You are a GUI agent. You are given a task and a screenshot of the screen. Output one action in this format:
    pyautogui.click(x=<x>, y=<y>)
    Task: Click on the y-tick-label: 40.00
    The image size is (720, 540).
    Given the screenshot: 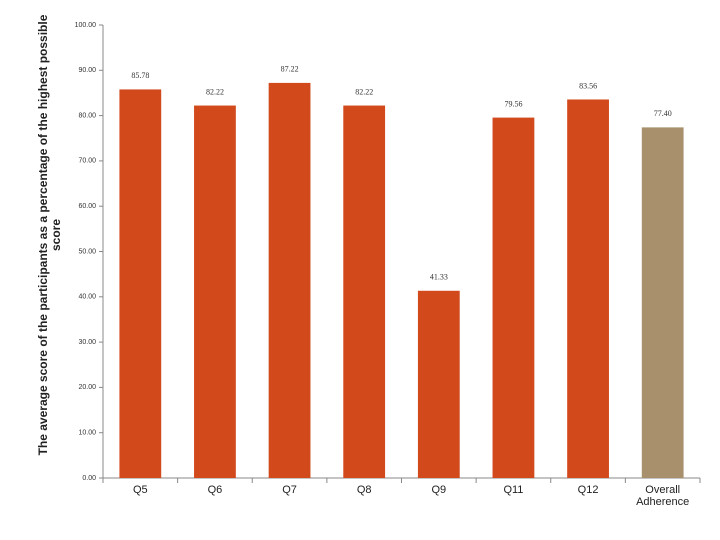 What is the action you would take?
    pyautogui.click(x=87, y=297)
    